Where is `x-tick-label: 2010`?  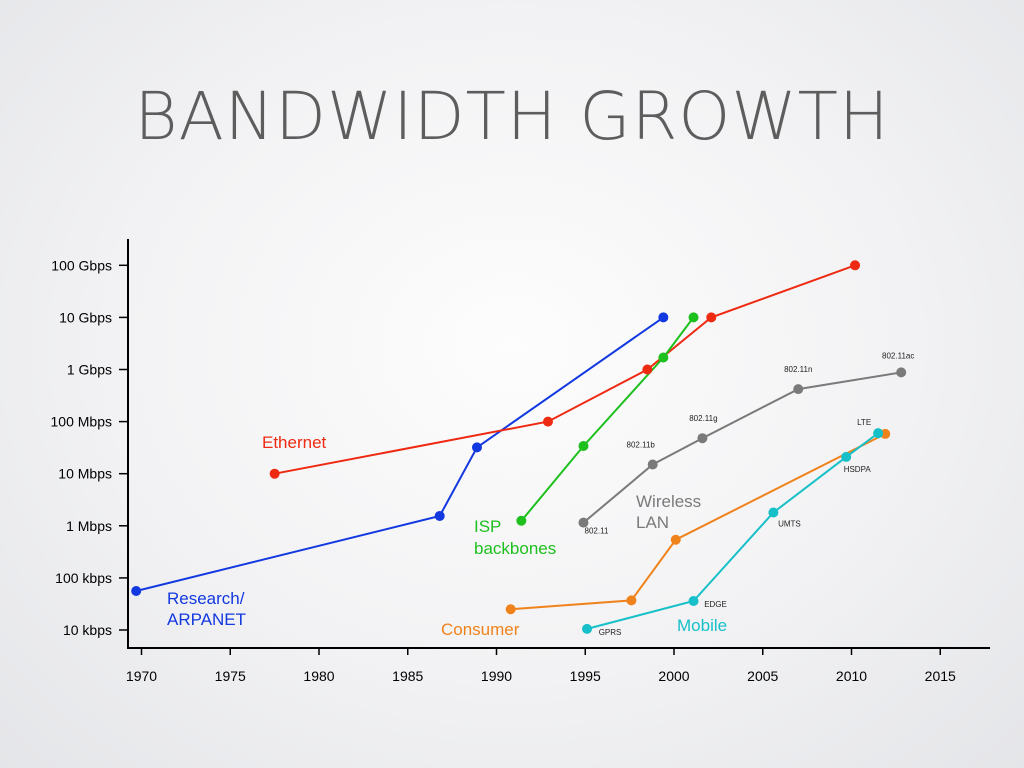 x-tick-label: 2010 is located at coordinates (851, 676).